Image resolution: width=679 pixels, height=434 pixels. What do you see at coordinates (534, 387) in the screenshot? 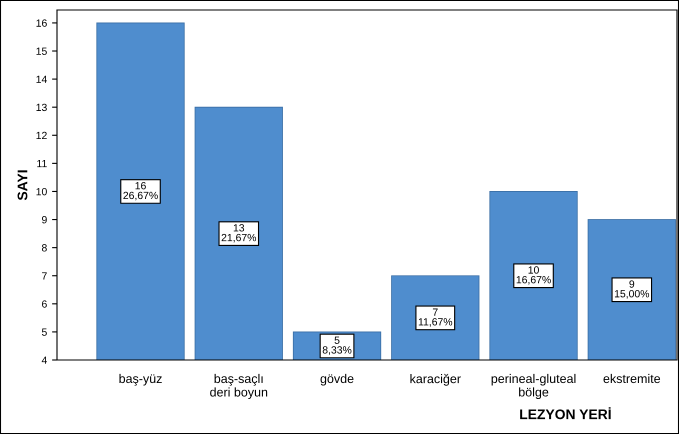
I see `x-tick-label: perineal-gluteal bölge` at bounding box center [534, 387].